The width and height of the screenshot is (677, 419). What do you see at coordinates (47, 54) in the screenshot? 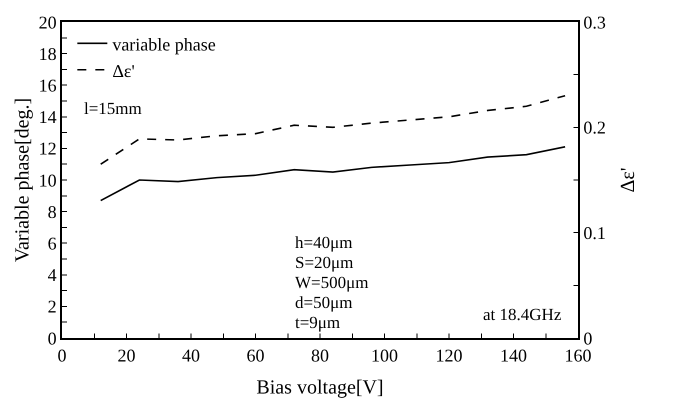
I see `y-tick-label: 18` at bounding box center [47, 54].